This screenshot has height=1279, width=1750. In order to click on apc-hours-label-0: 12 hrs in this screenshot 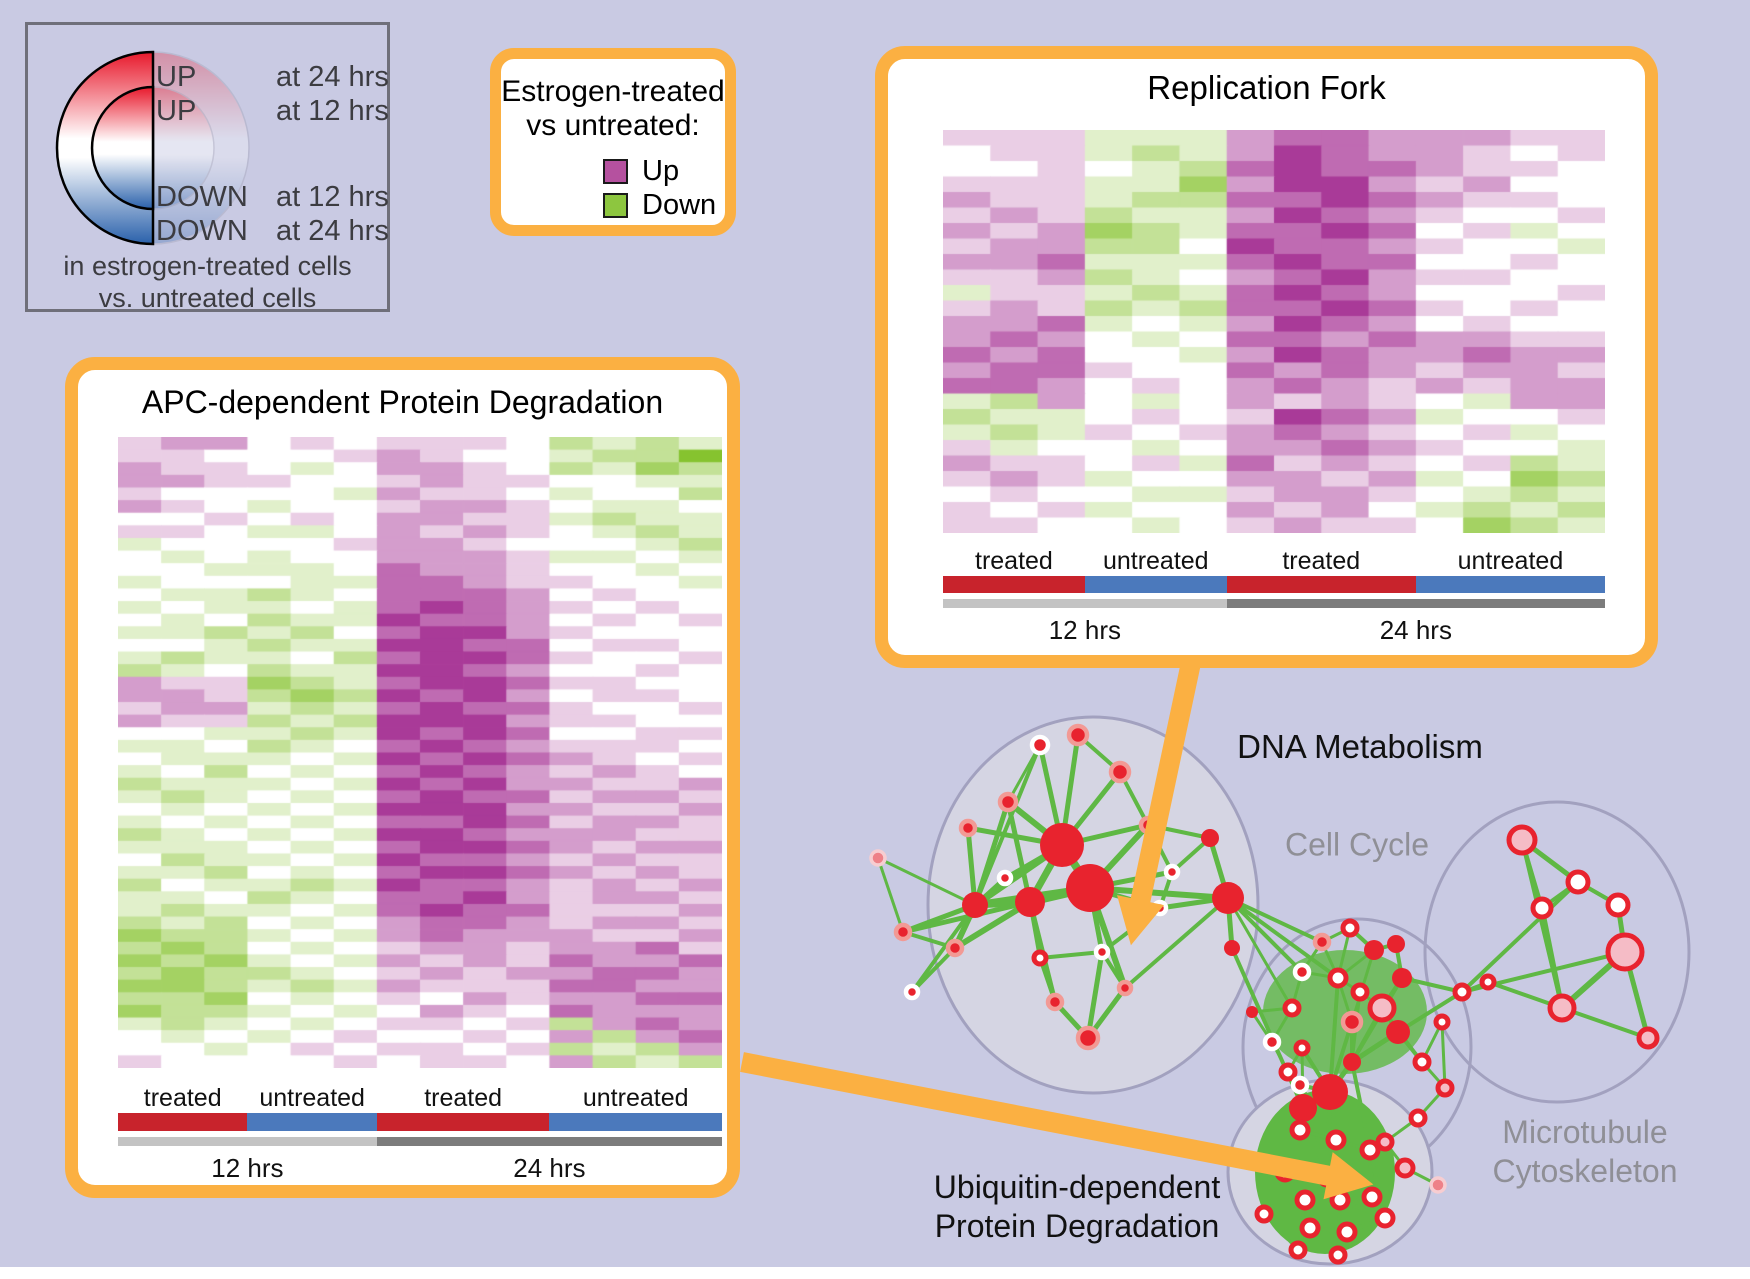, I will do `click(247, 1167)`.